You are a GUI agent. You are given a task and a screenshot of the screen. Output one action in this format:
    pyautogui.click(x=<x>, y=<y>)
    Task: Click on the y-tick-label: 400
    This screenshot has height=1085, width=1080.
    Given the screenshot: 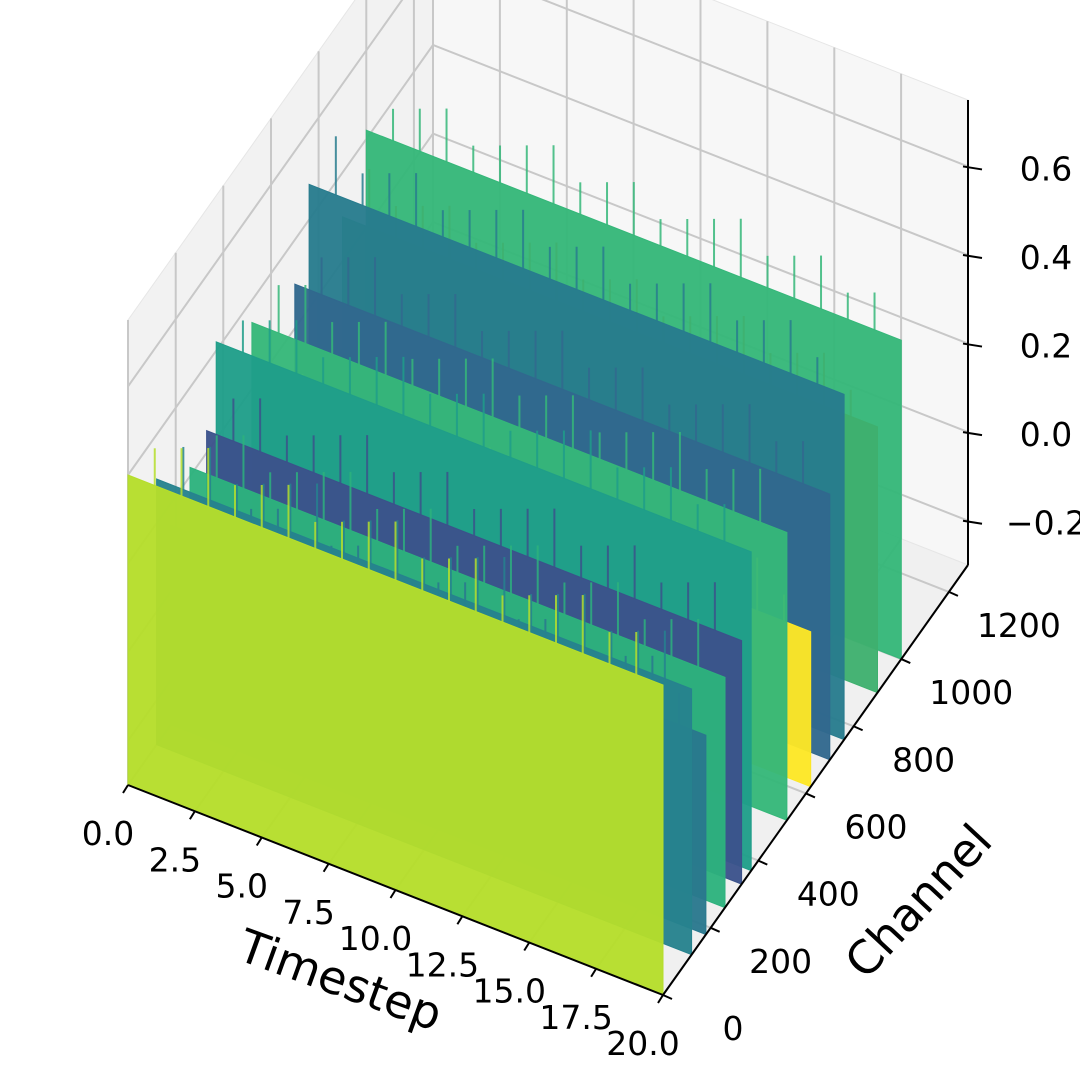 What is the action you would take?
    pyautogui.click(x=828, y=894)
    